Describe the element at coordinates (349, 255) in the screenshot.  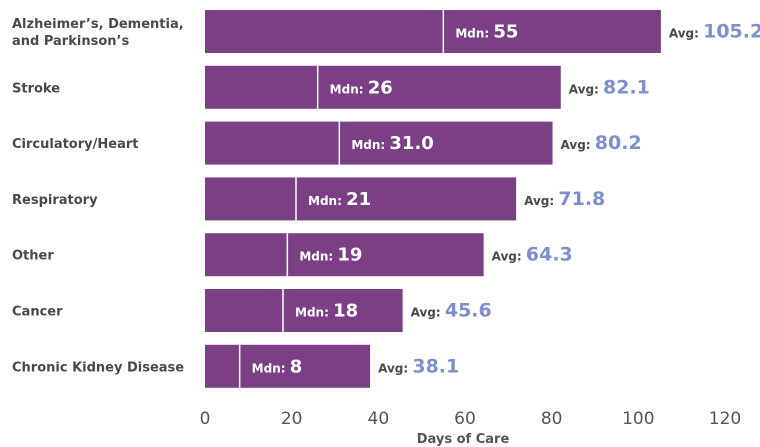
I see `median-value: 19` at that location.